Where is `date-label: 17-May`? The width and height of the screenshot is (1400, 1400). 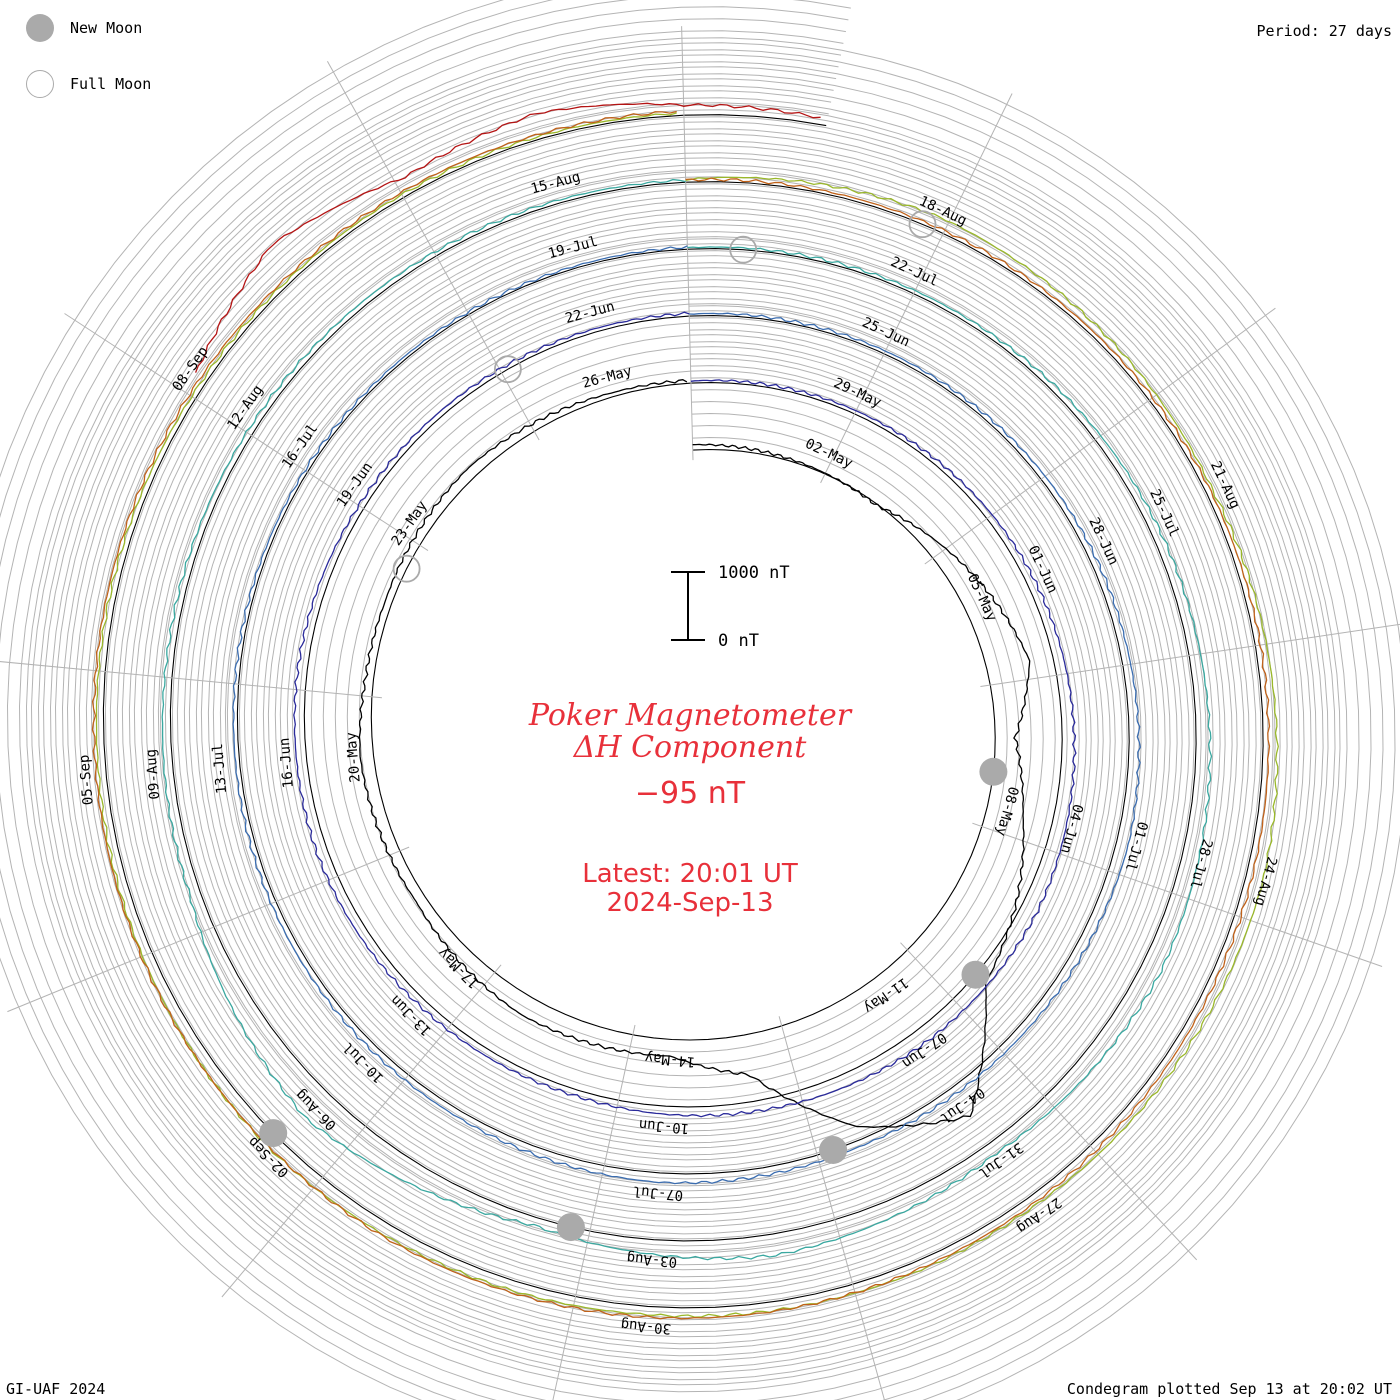
date-label: 17-May is located at coordinates (458, 967).